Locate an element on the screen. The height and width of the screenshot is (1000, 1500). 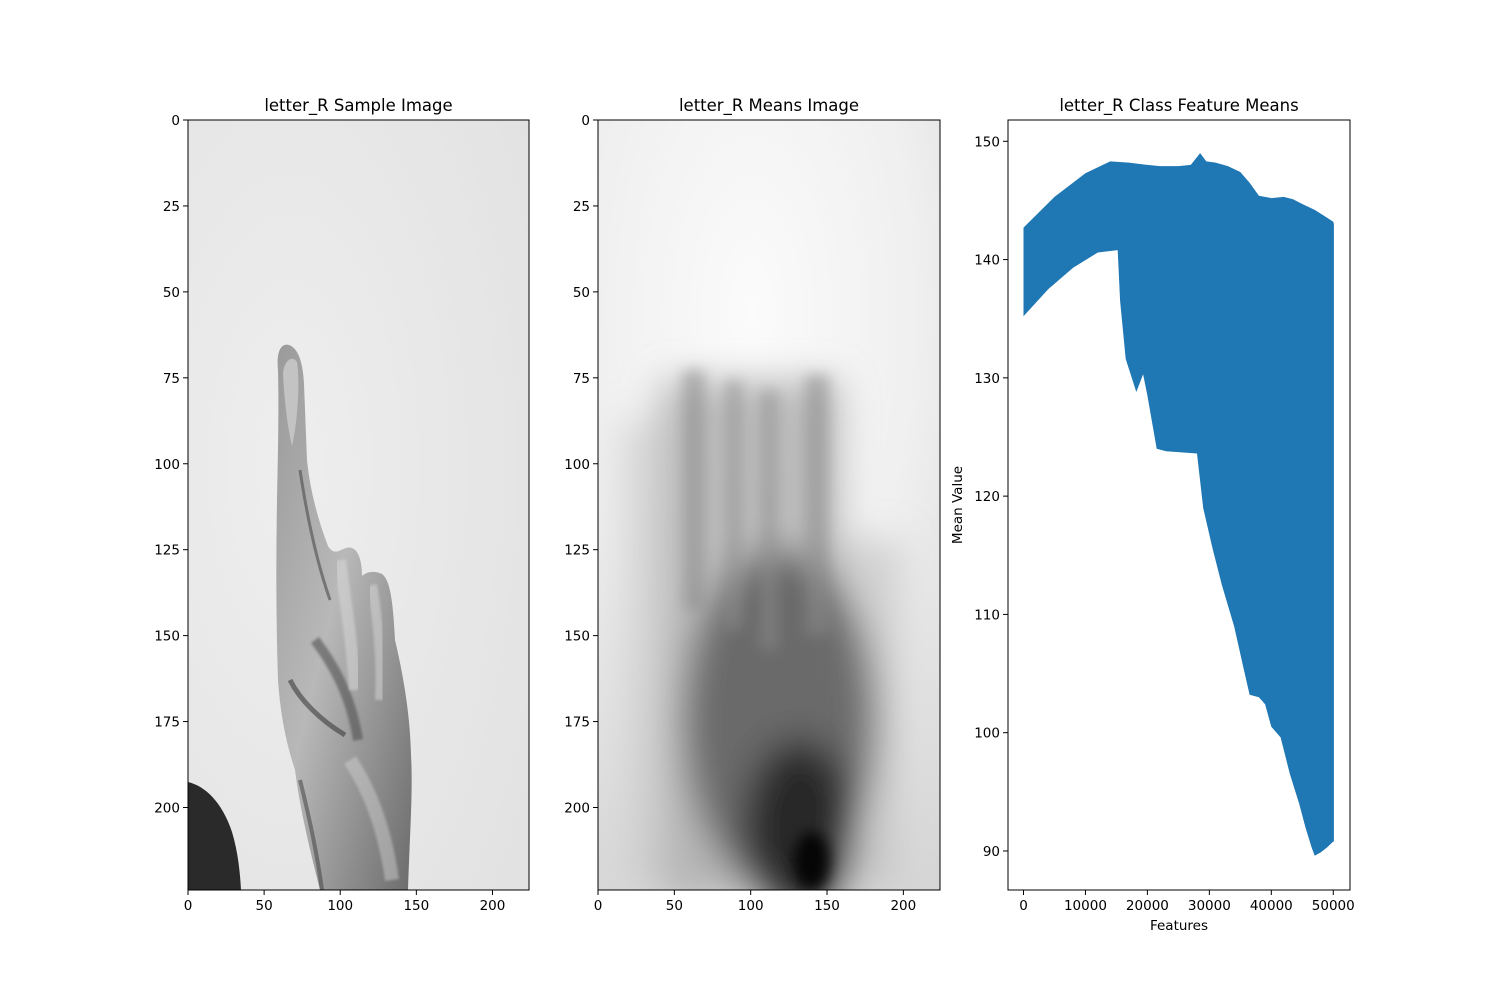
x-tick-label: 50000 is located at coordinates (1333, 906).